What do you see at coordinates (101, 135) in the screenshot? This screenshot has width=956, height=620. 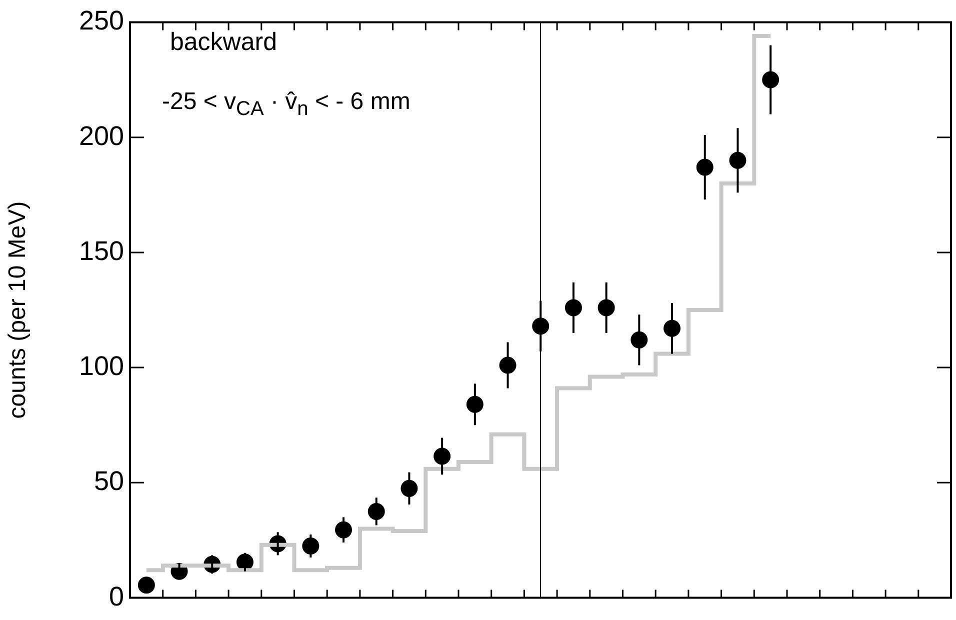 I see `y-tick-label: 200` at bounding box center [101, 135].